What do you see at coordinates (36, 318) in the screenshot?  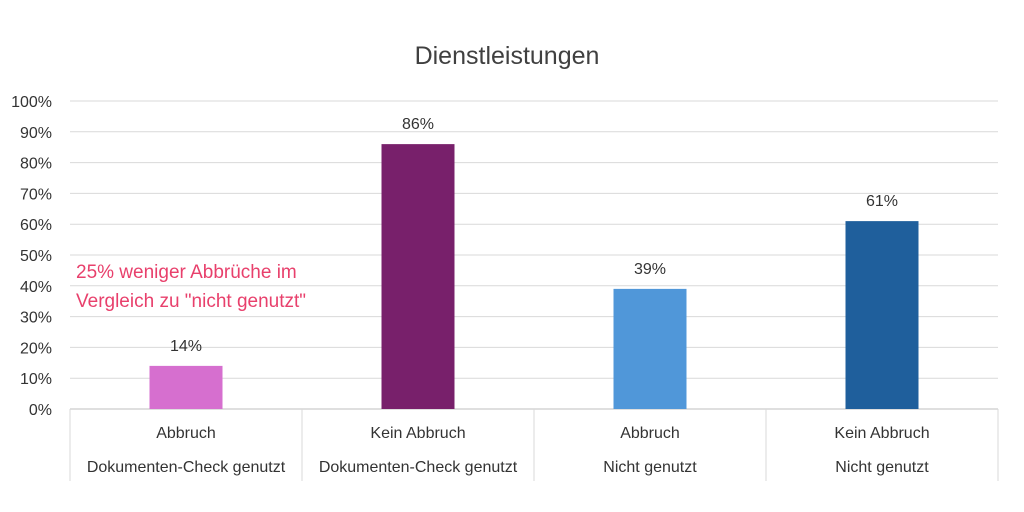 I see `y-tick-label: 30%` at bounding box center [36, 318].